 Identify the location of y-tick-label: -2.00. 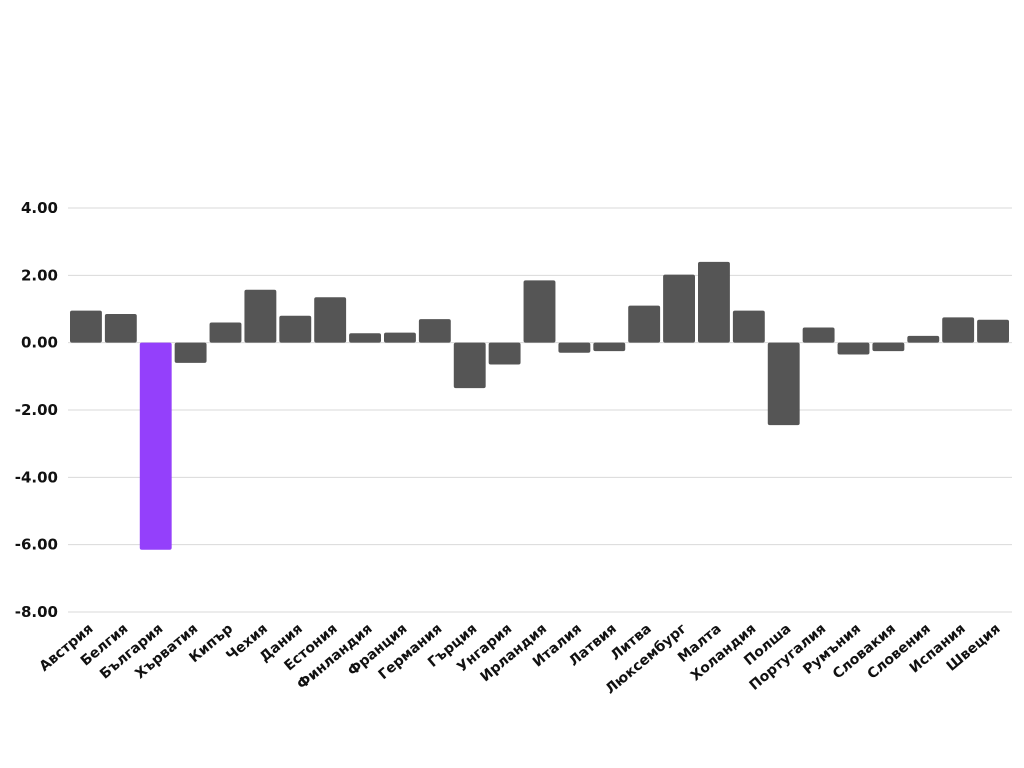
(36, 410).